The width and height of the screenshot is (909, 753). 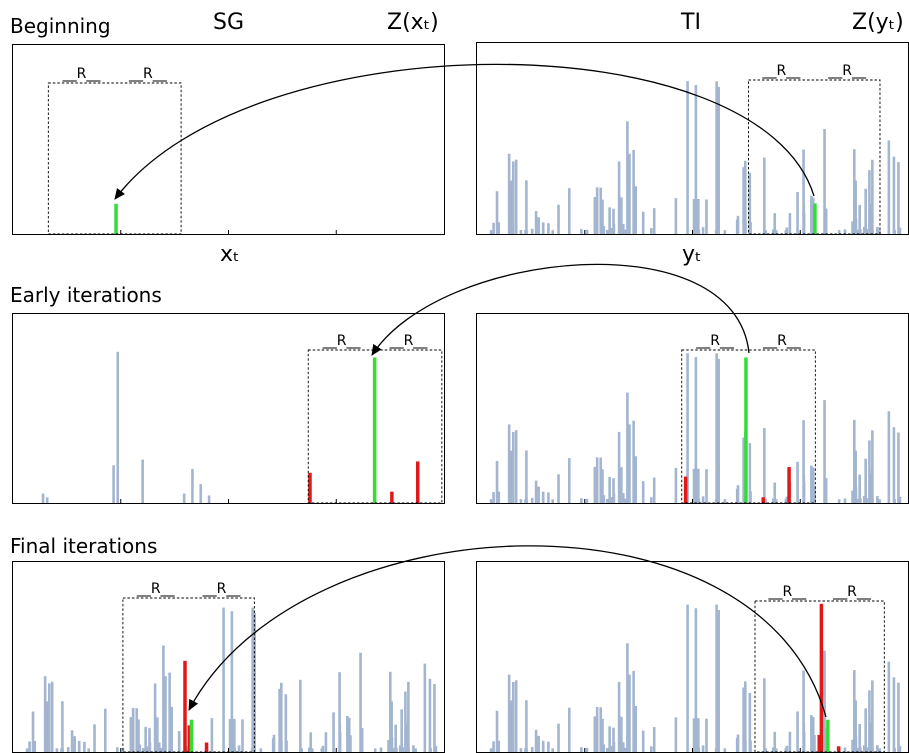 I want to click on neighbor-bar-ti, so click(x=838, y=749).